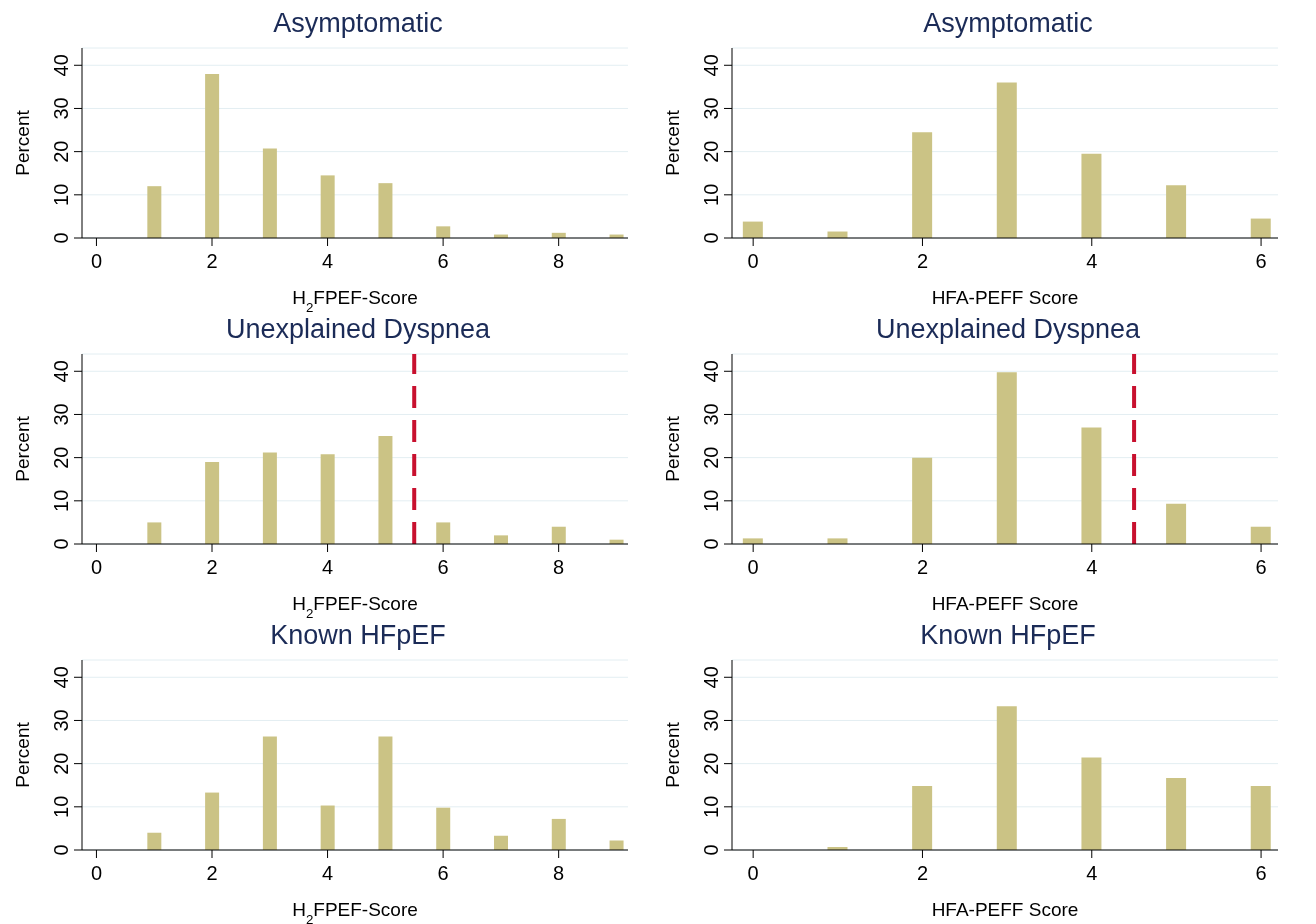  What do you see at coordinates (355, 911) in the screenshot?
I see `x-axis-title: H$_{2}$FPEF-Score` at bounding box center [355, 911].